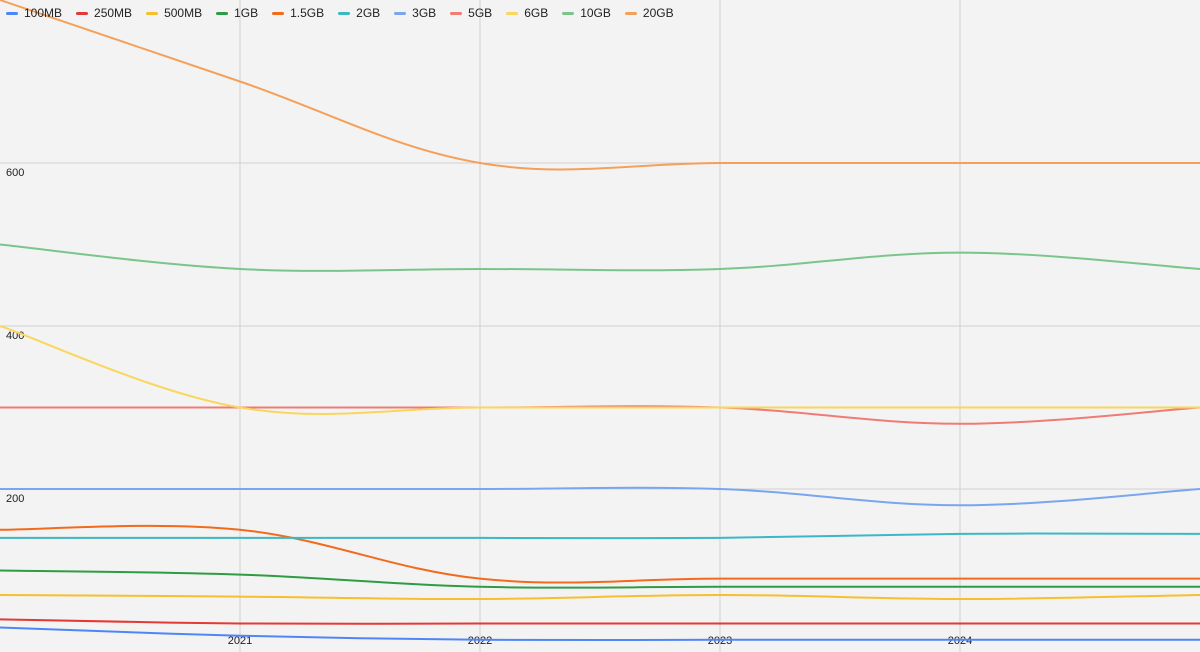 Image resolution: width=1200 pixels, height=652 pixels. Describe the element at coordinates (960, 641) in the screenshot. I see `x-tick-label: 2024` at that location.